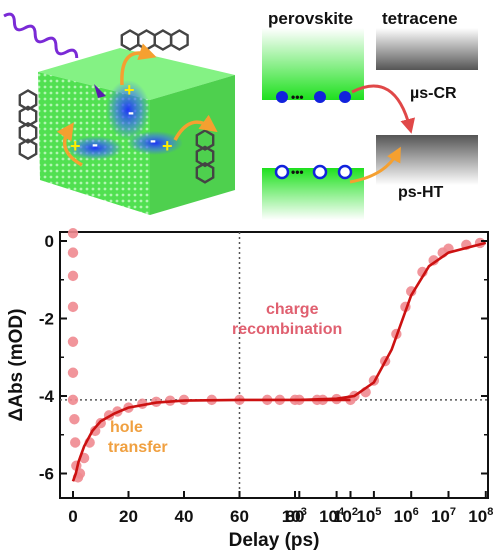 The width and height of the screenshot is (500, 551). Describe the element at coordinates (184, 516) in the screenshot. I see `x-tick-label: 40` at that location.